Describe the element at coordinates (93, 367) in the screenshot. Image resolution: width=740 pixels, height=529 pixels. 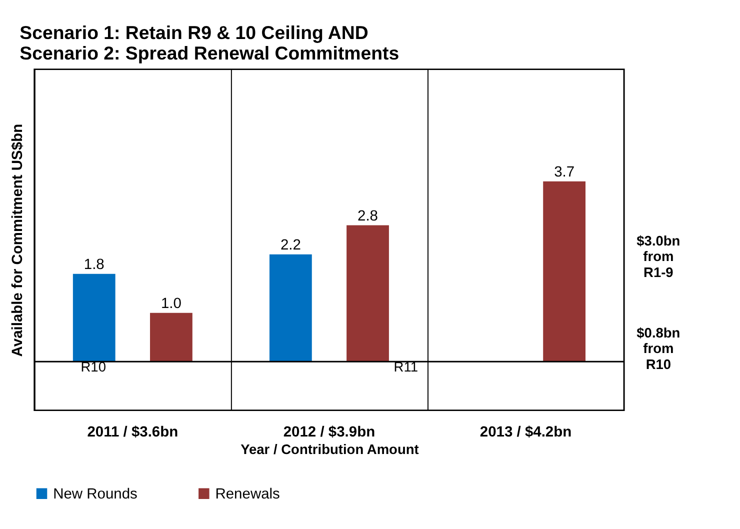
I see `annotation: R10` at that location.